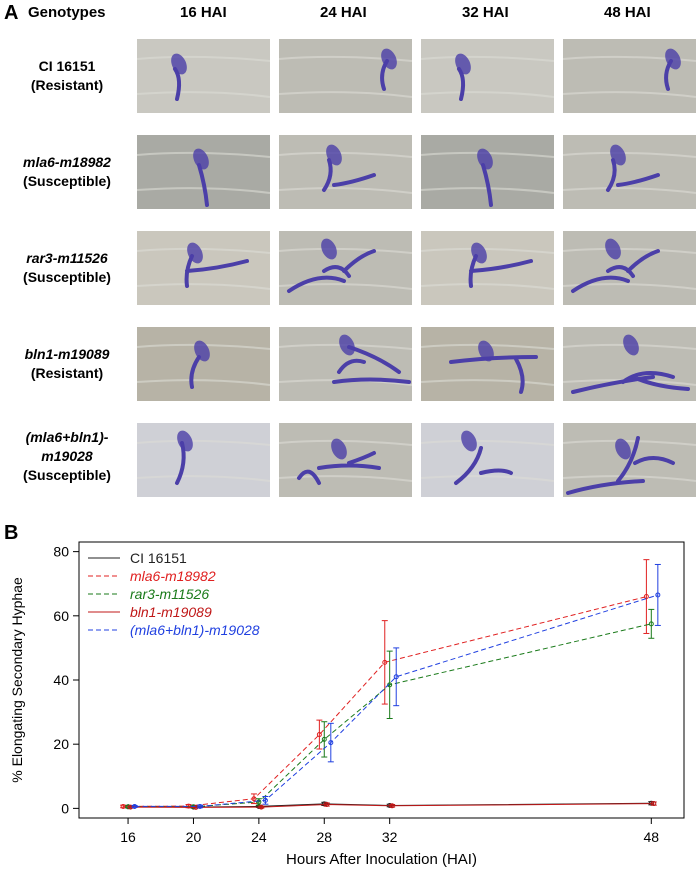  Describe the element at coordinates (194, 837) in the screenshot. I see `x-tick-label: 20` at that location.